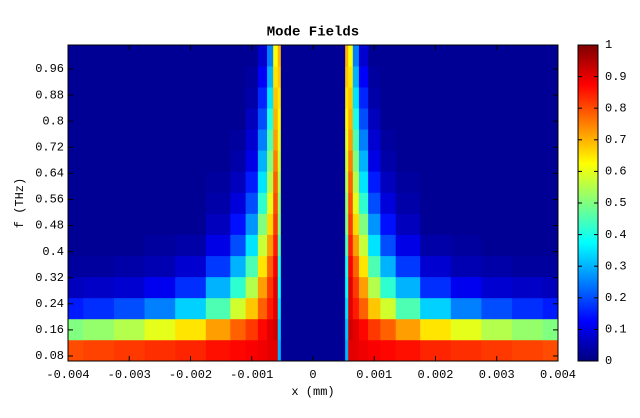 The height and width of the screenshot is (418, 640). Describe the element at coordinates (312, 392) in the screenshot. I see `x-axis-label: x (mm)` at that location.